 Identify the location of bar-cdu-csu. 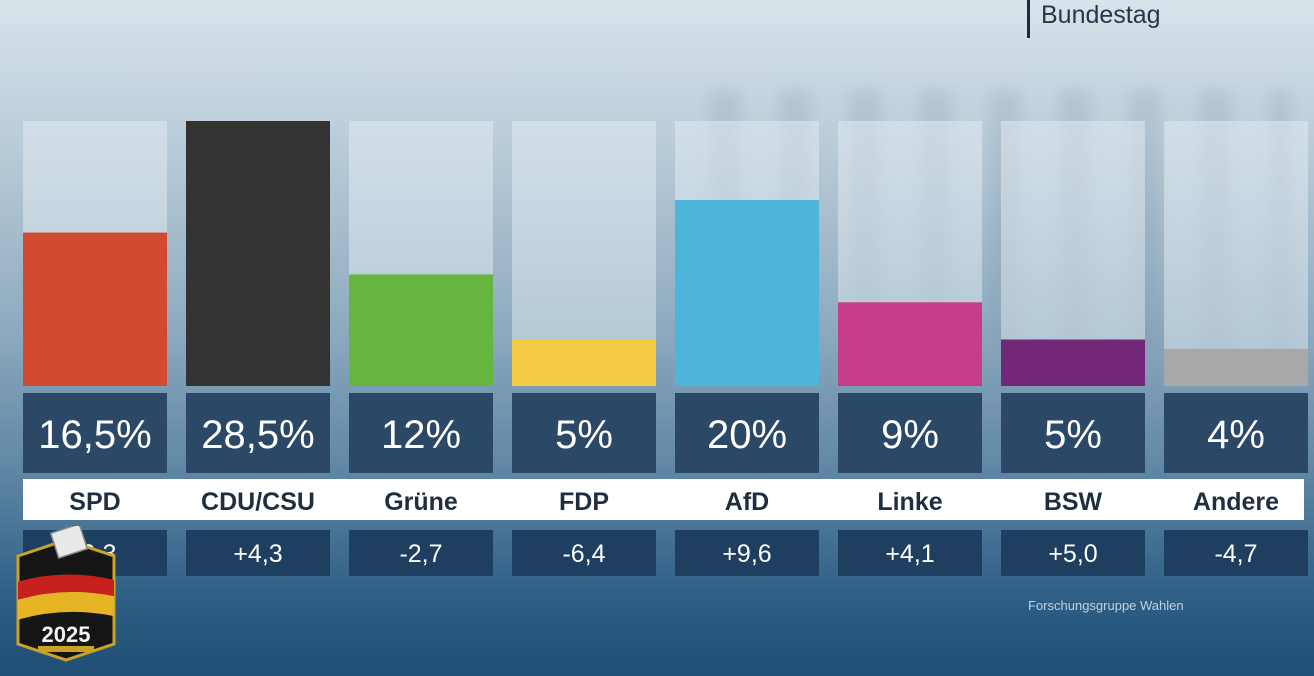
(258, 253).